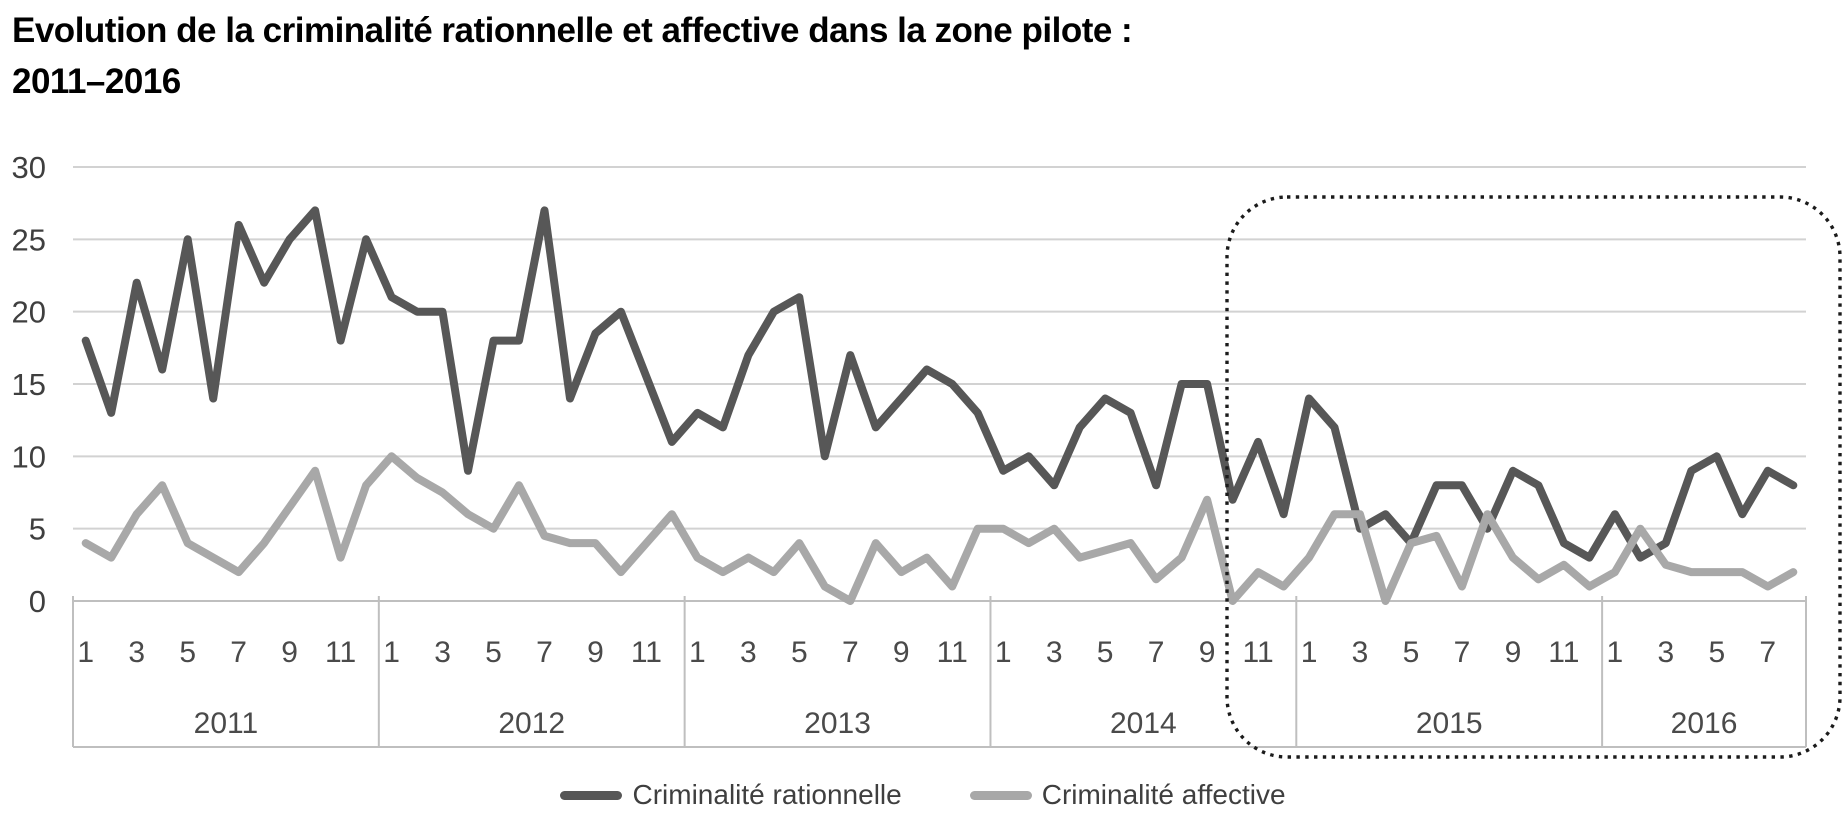 The image size is (1846, 826). Describe the element at coordinates (1163, 794) in the screenshot. I see `legend-label: Criminalité affective` at that location.